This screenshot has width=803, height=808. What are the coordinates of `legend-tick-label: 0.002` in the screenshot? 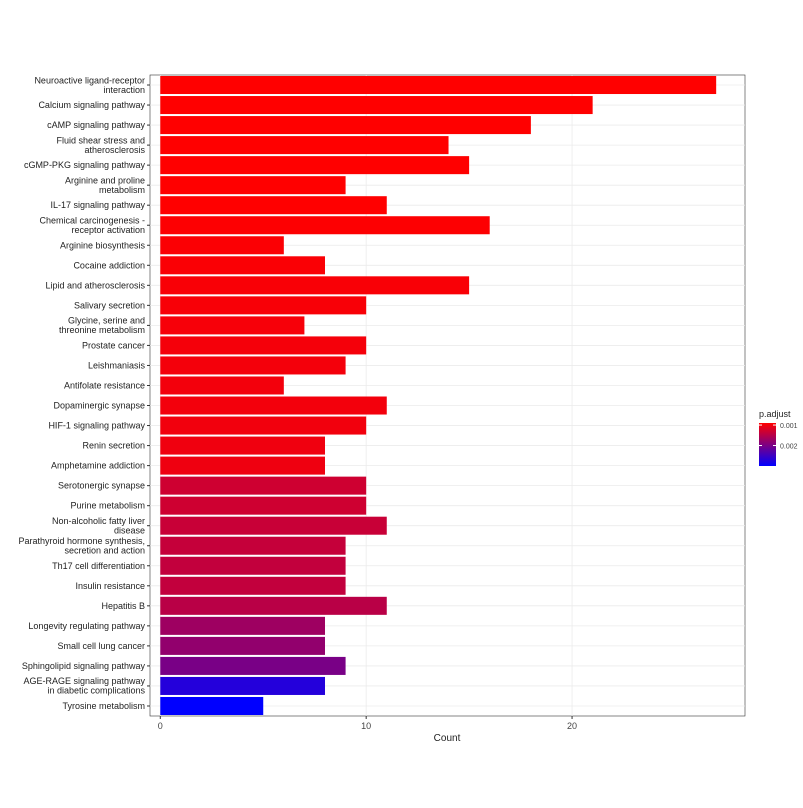 It's located at (789, 447).